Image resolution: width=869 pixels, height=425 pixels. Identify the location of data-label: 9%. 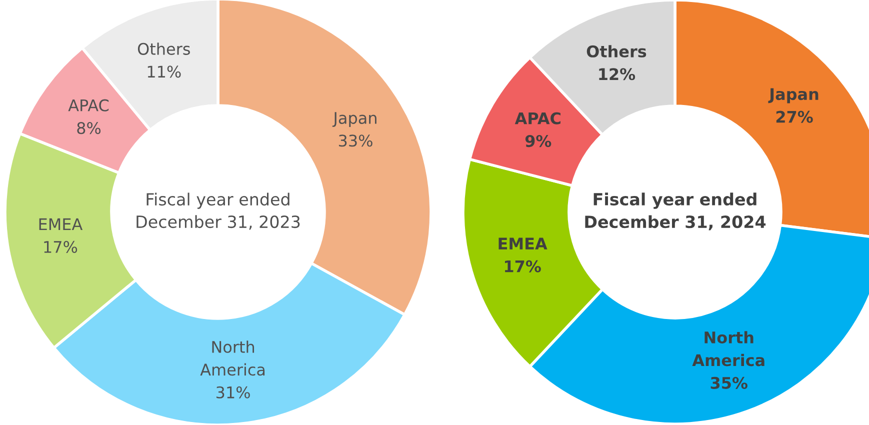
(538, 141).